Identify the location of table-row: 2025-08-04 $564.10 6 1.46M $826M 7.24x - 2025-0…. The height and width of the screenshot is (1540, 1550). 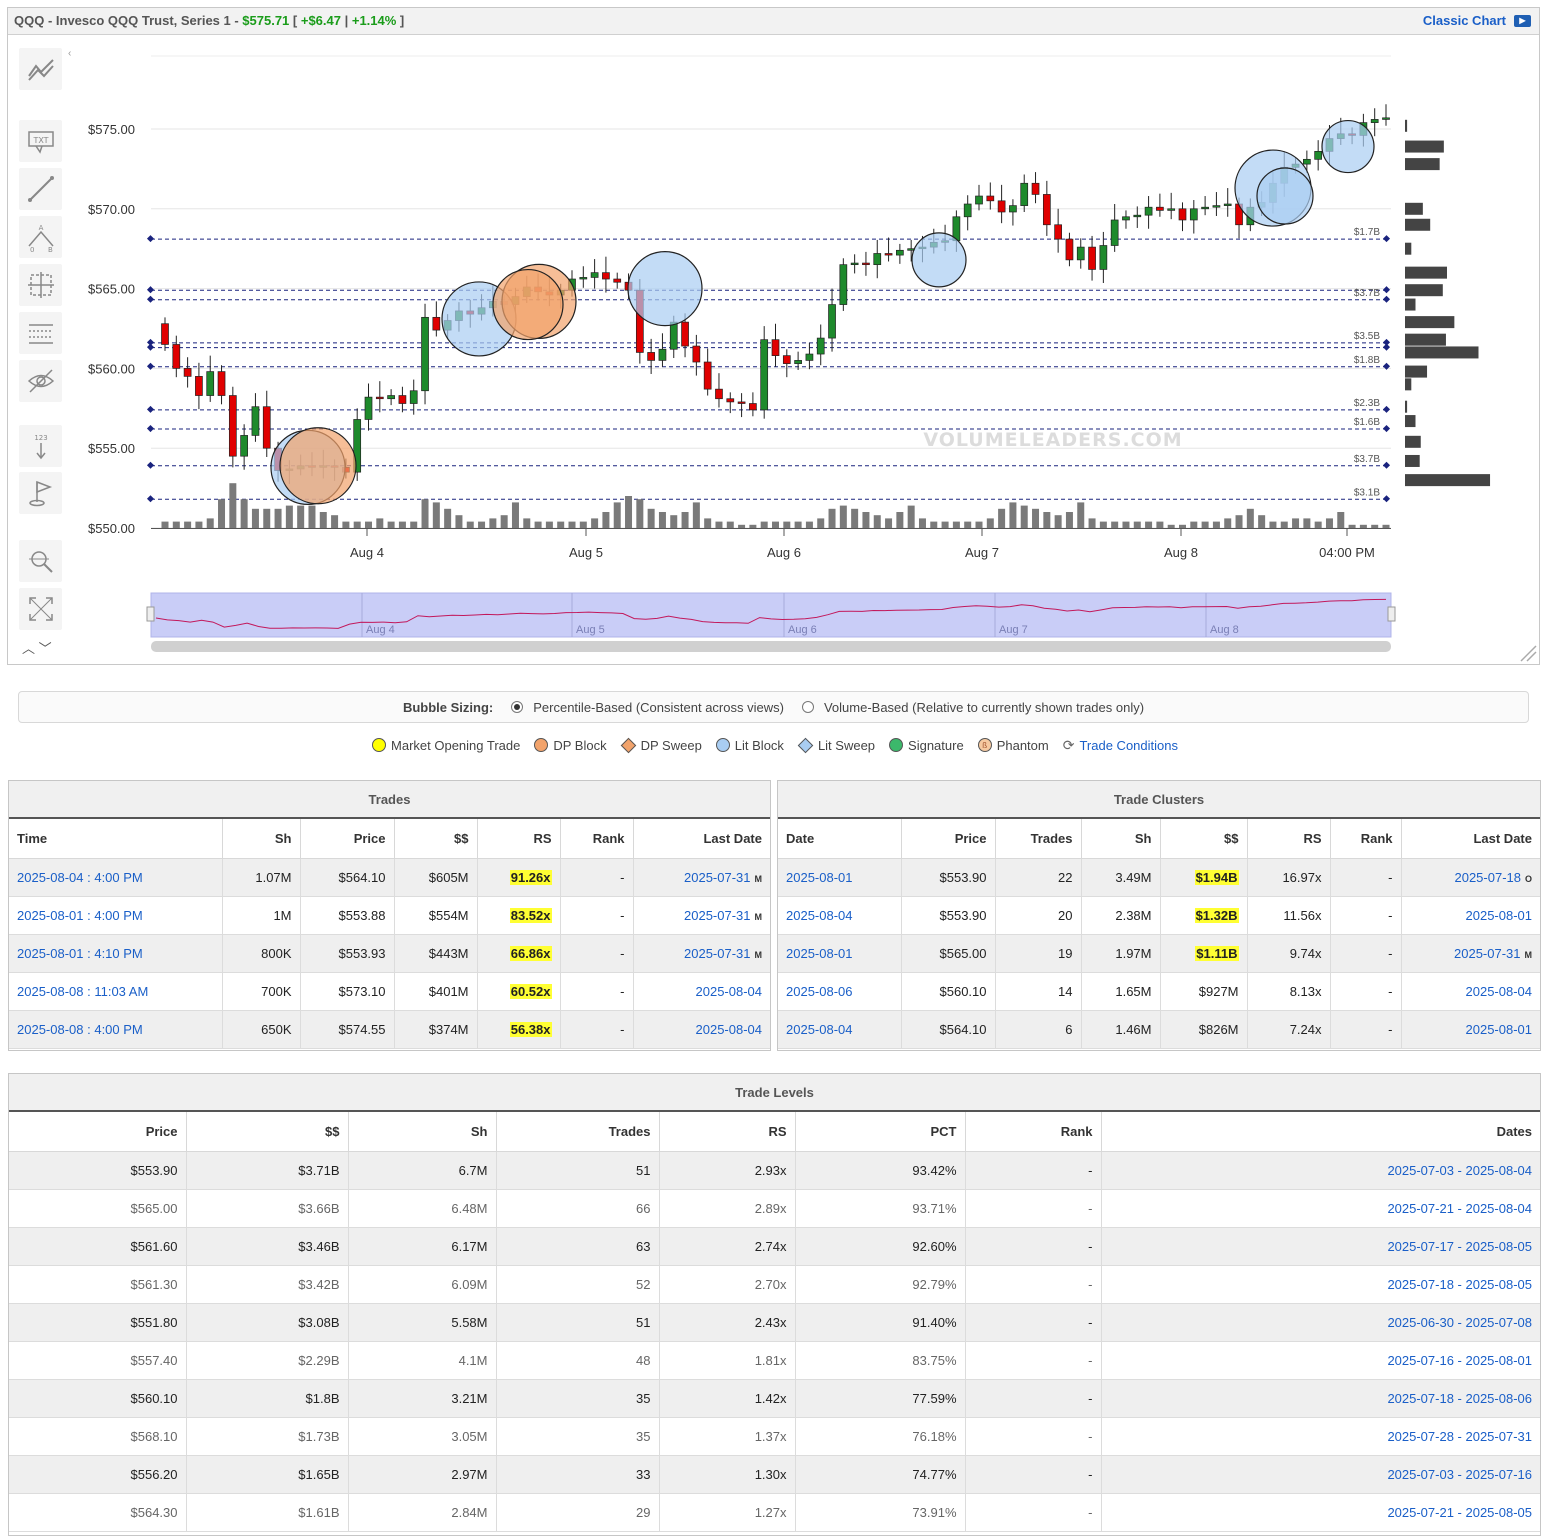
(1159, 1029).